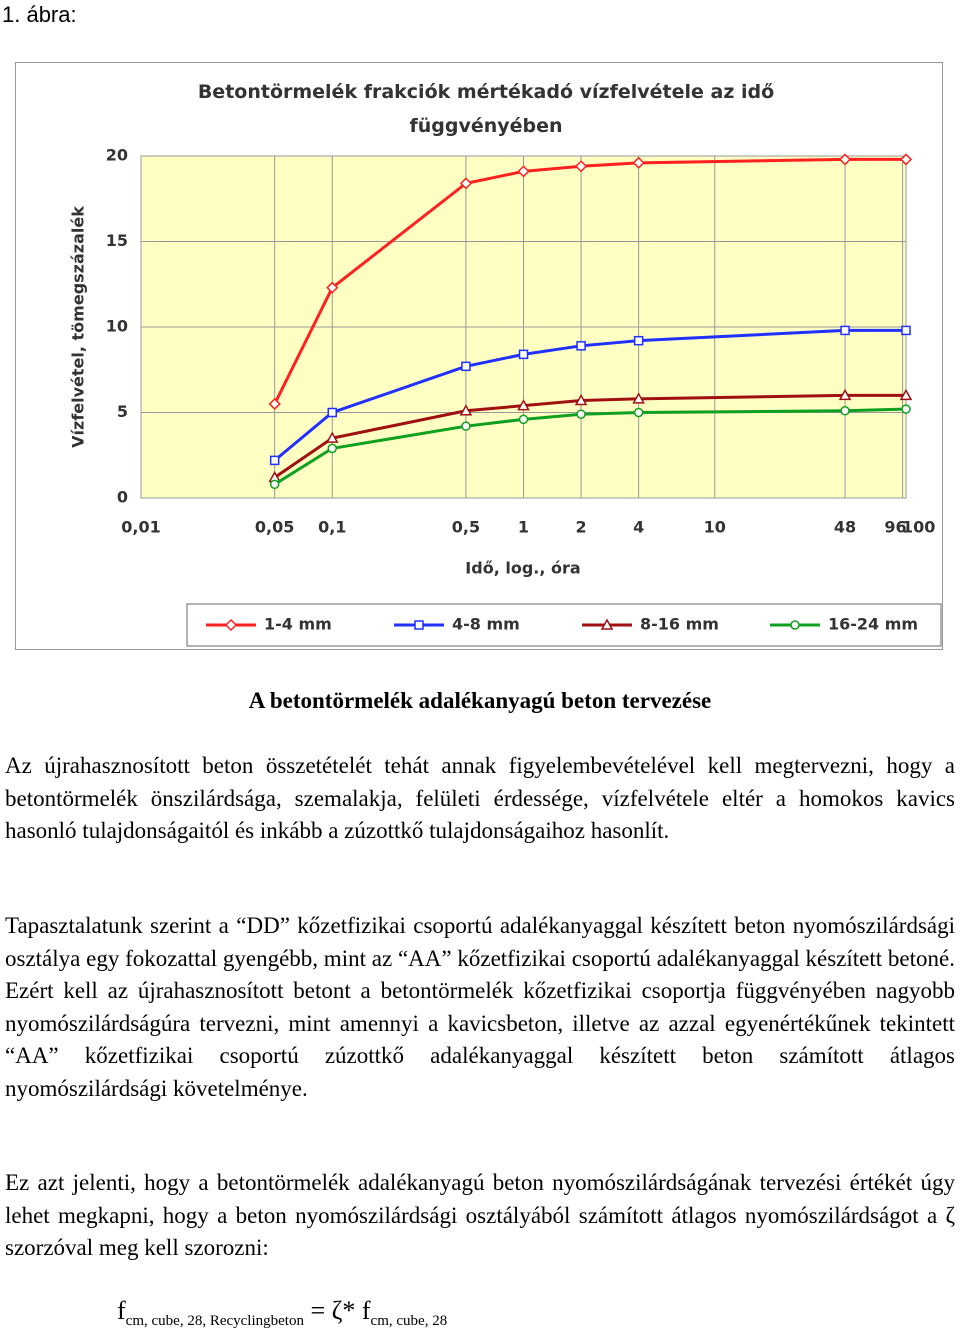  Describe the element at coordinates (298, 624) in the screenshot. I see `legend-label: 1-4 mm` at that location.